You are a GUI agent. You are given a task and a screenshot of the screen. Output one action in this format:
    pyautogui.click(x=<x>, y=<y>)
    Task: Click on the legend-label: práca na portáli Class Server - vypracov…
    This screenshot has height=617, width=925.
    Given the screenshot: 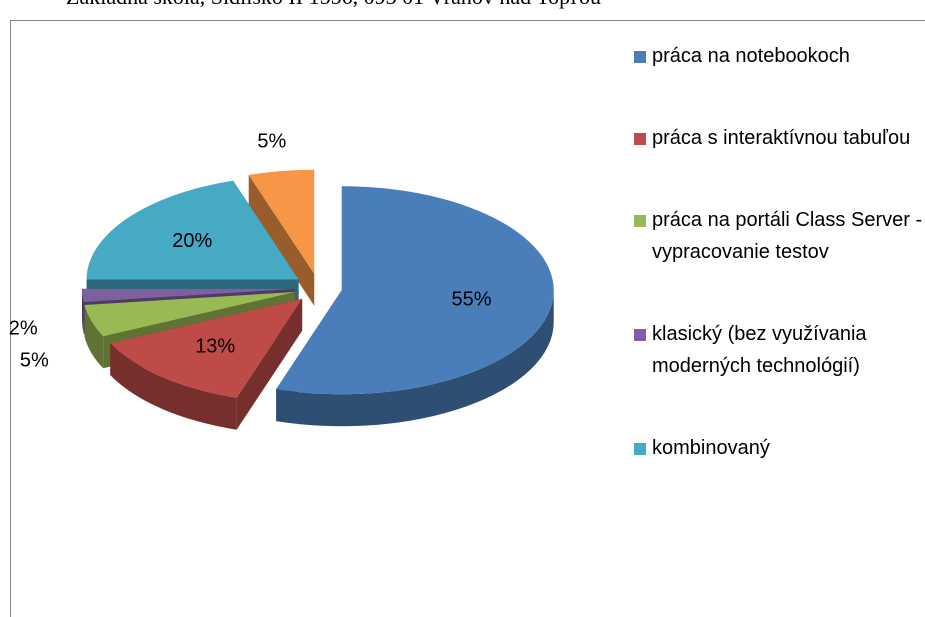 What is the action you would take?
    pyautogui.click(x=787, y=236)
    